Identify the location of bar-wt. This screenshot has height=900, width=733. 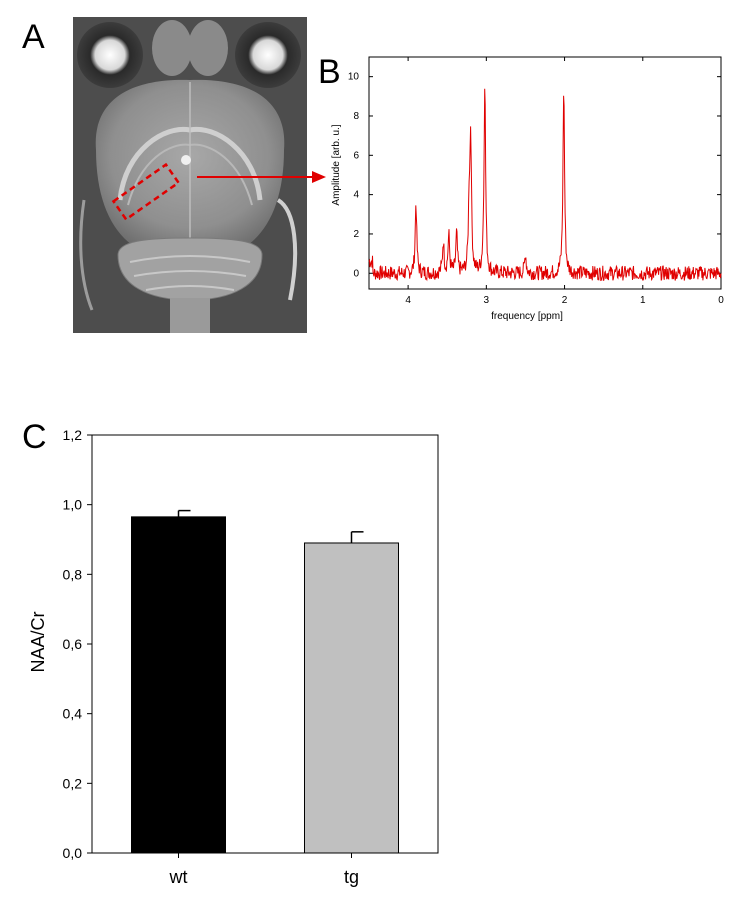
(178, 685).